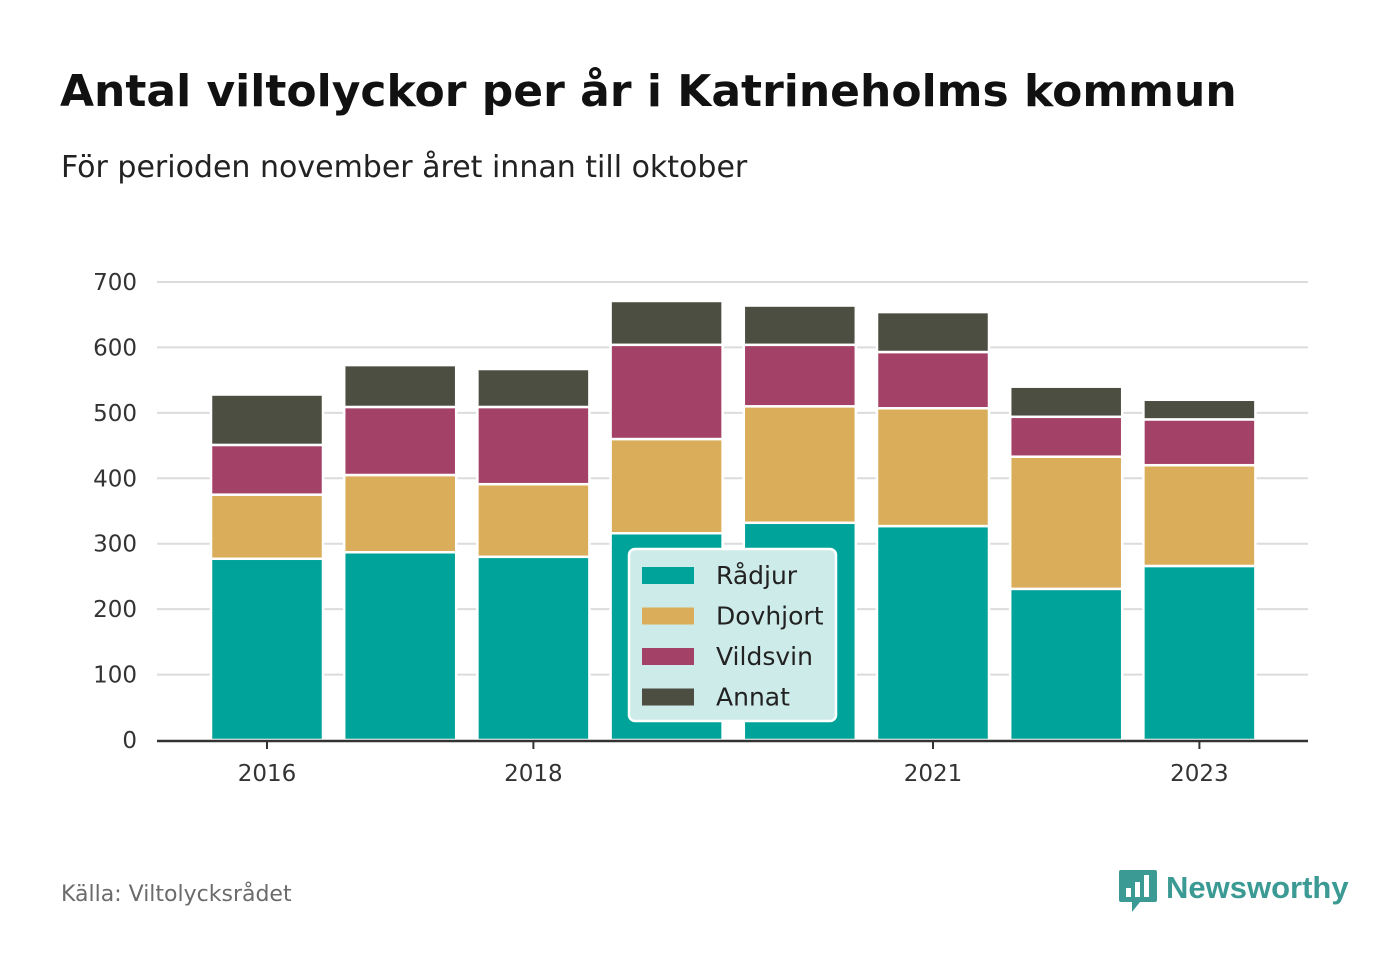 The image size is (1400, 973). I want to click on brand-name: Newsworthy, so click(1257, 887).